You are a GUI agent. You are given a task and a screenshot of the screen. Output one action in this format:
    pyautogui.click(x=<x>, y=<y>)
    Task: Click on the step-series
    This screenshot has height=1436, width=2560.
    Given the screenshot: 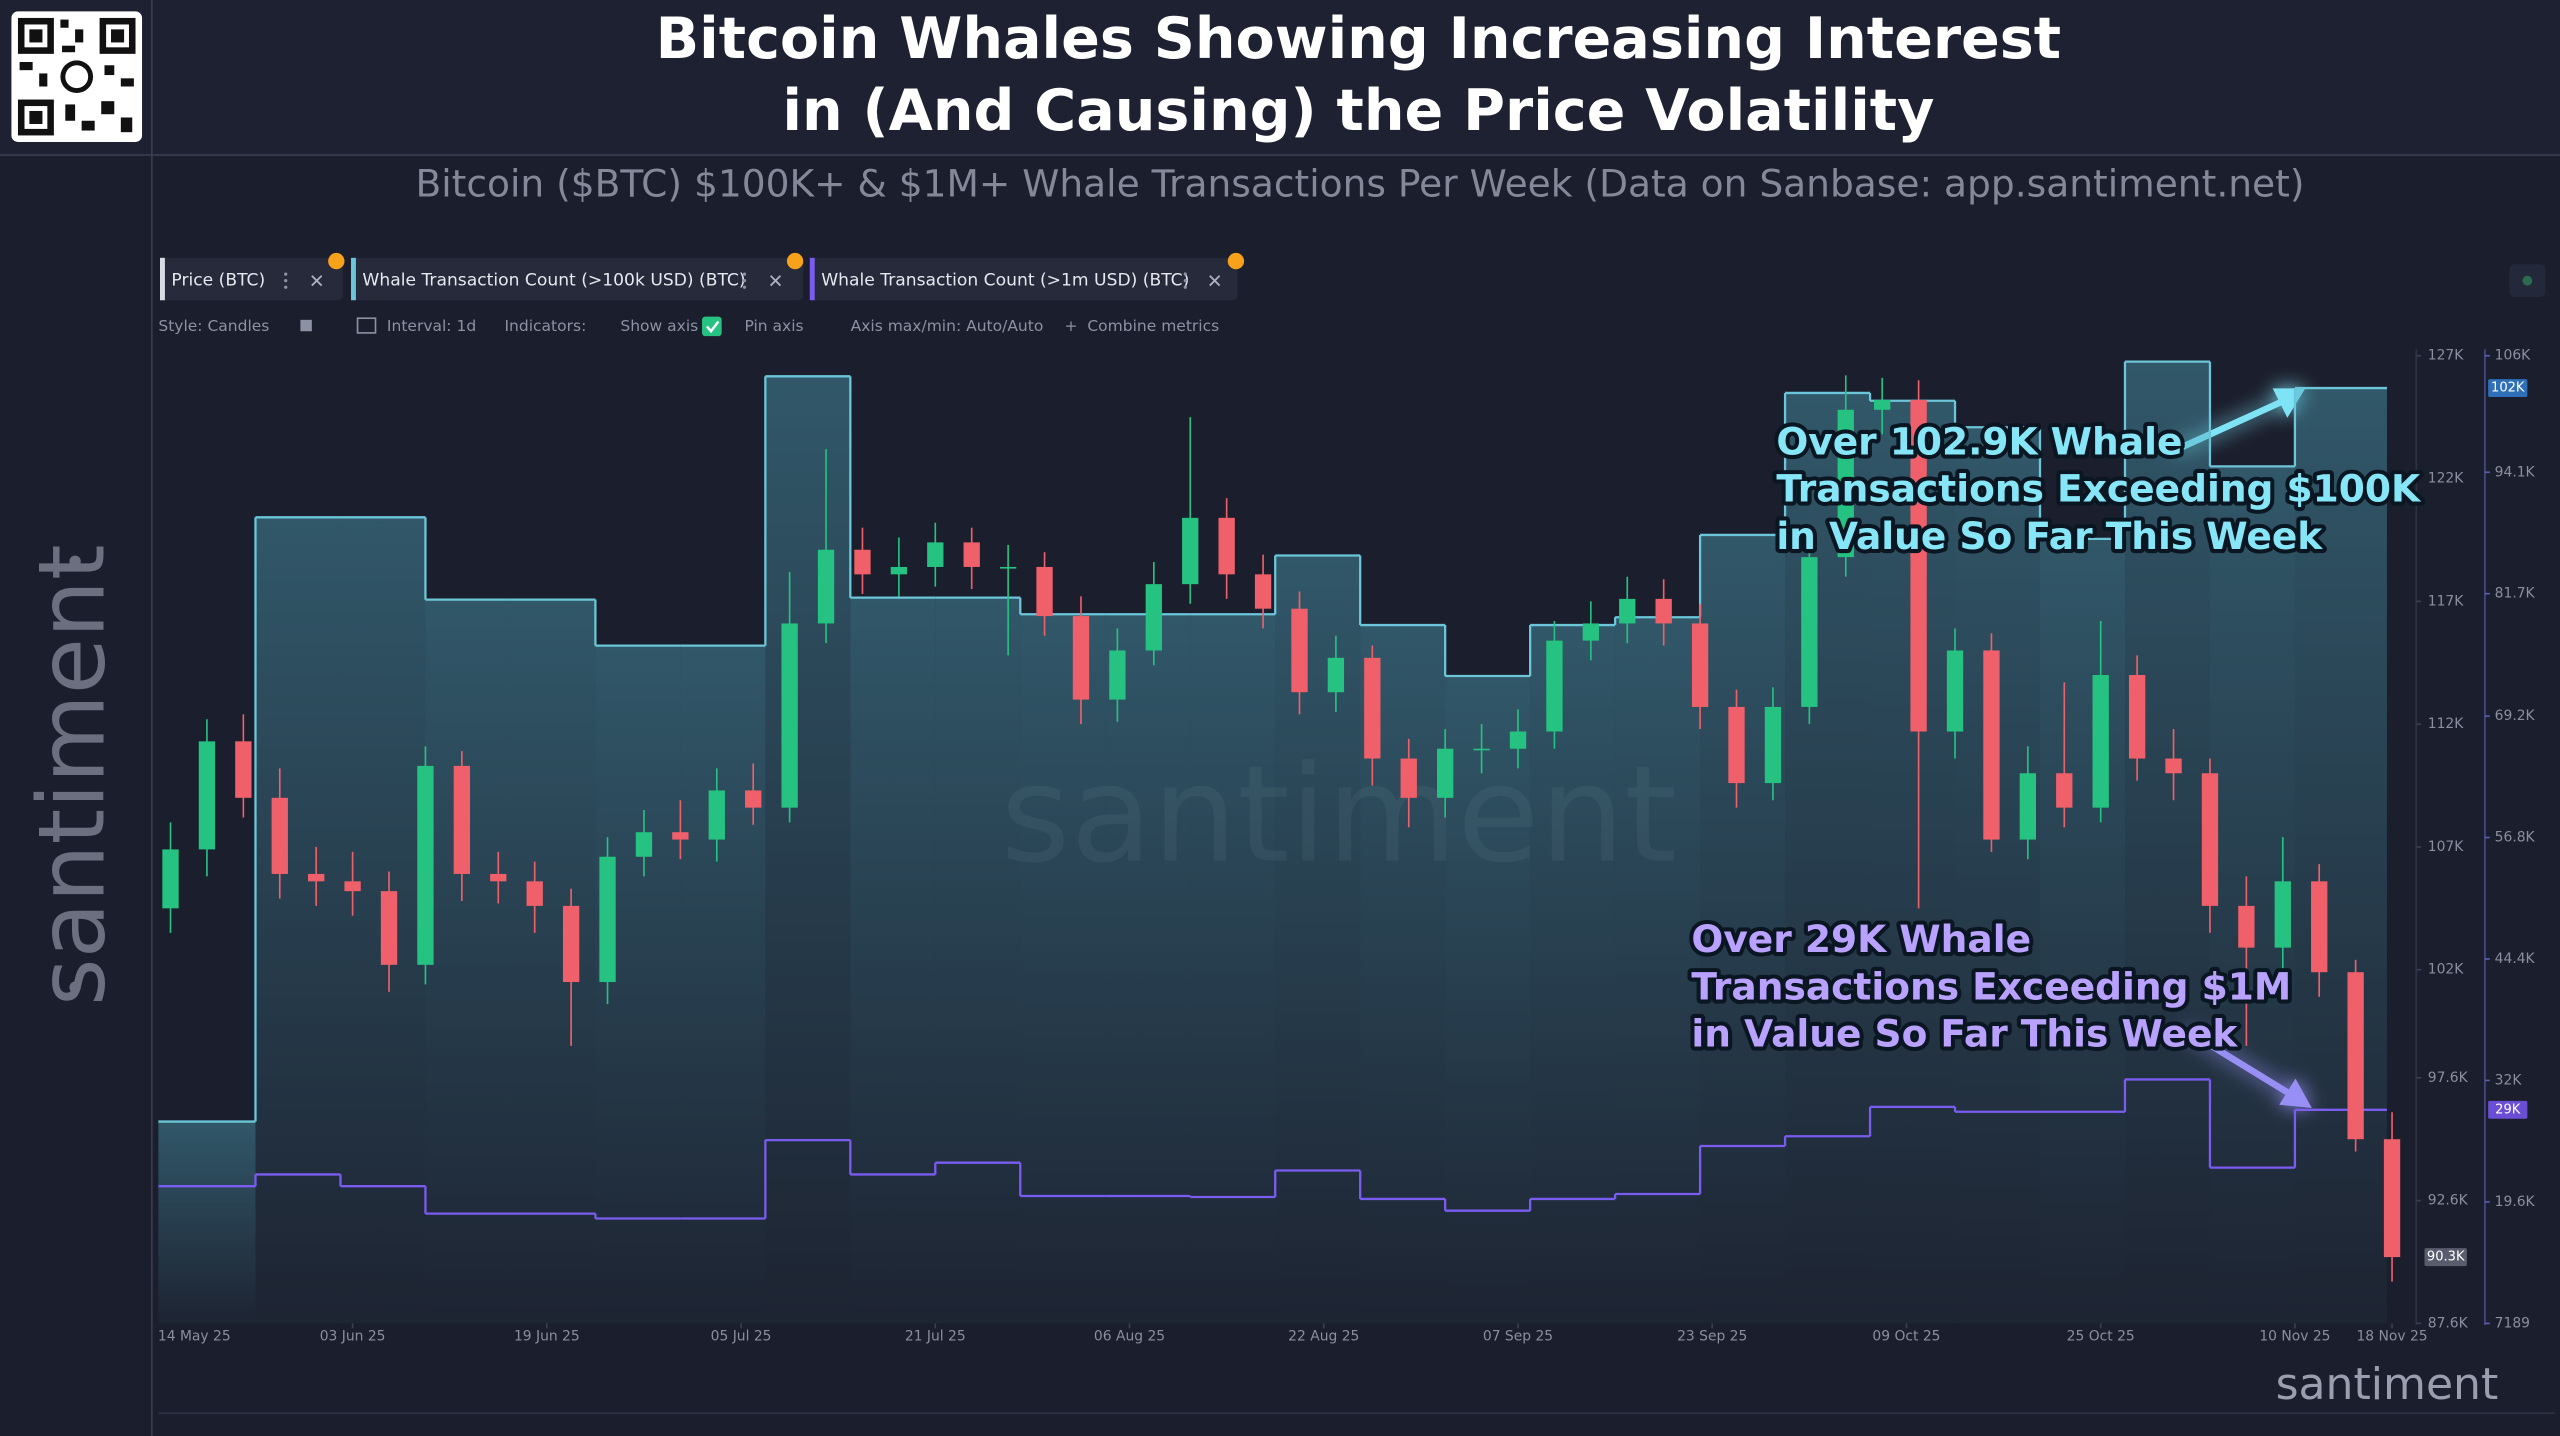 What is the action you would take?
    pyautogui.click(x=1272, y=1149)
    